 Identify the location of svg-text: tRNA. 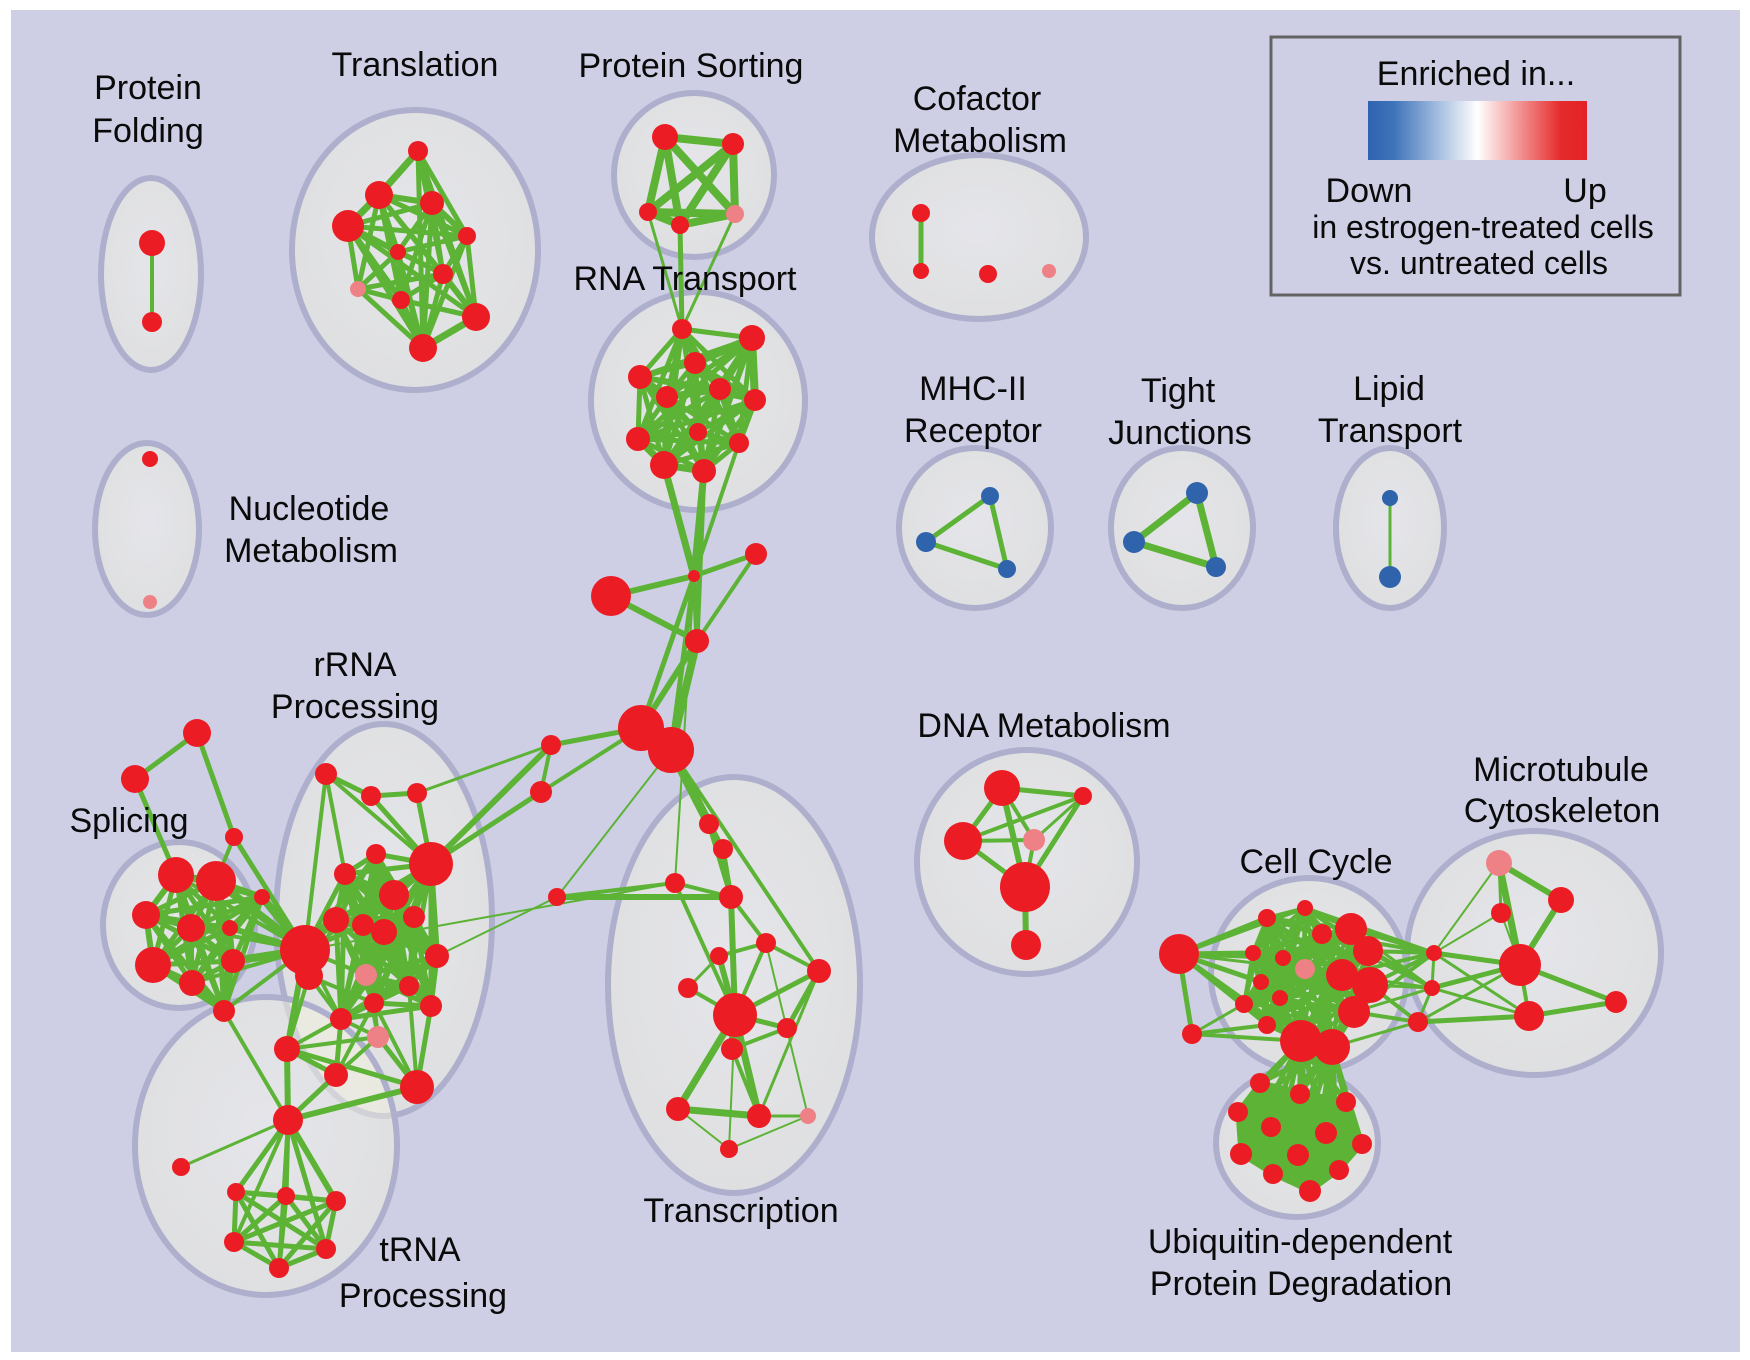
(420, 1250).